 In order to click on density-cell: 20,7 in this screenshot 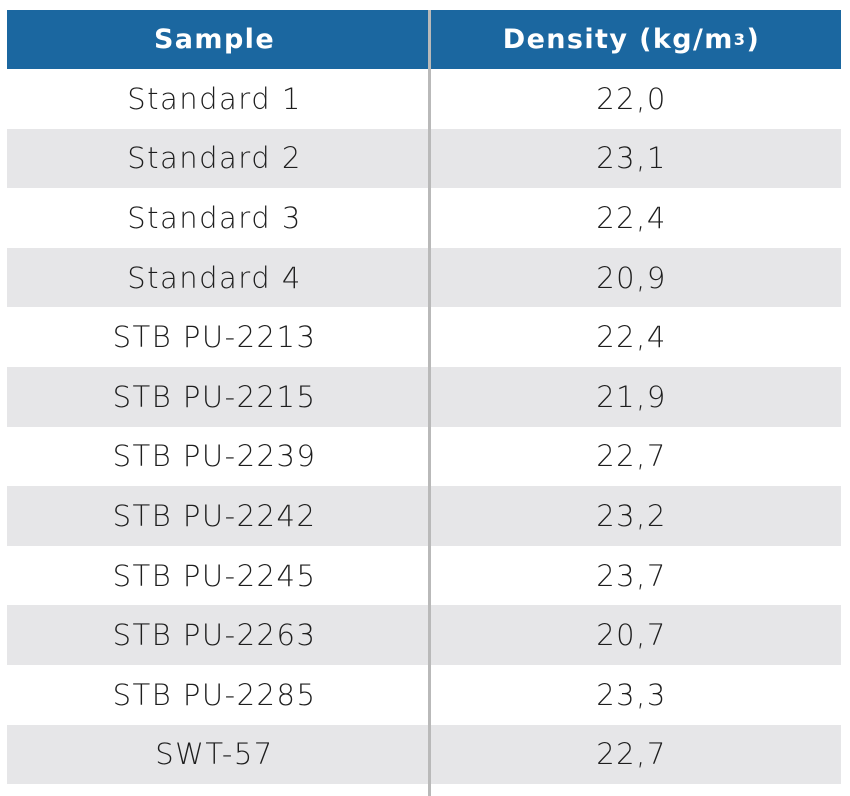, I will do `click(631, 635)`.